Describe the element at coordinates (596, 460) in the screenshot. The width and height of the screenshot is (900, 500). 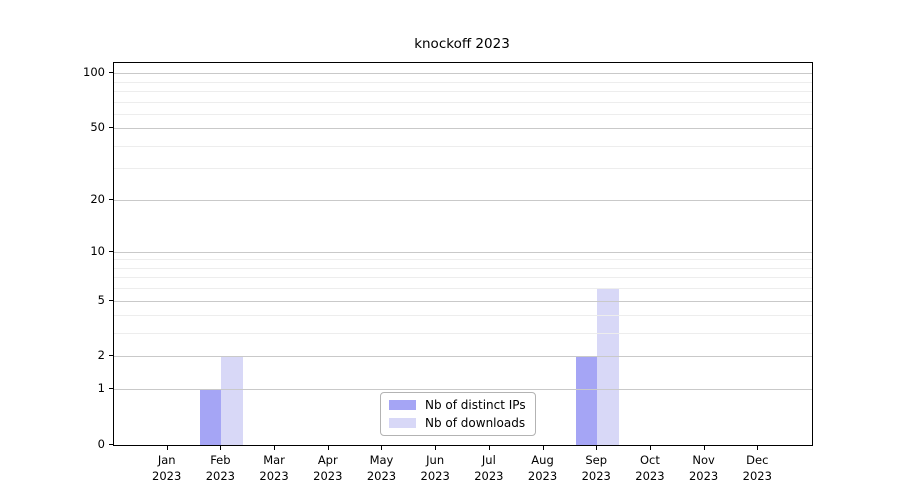
I see `x-tick-month: Sep` at that location.